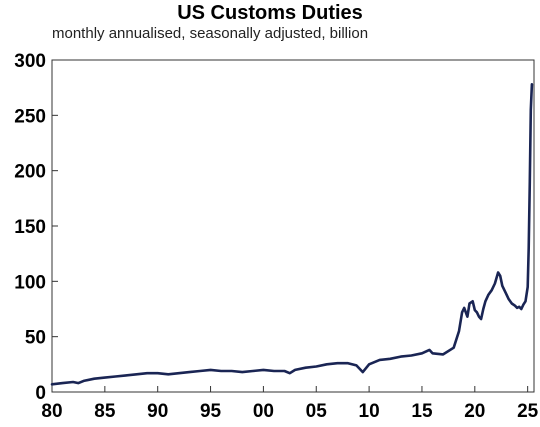 This screenshot has width=540, height=427. I want to click on x-tick-label: 85, so click(105, 411).